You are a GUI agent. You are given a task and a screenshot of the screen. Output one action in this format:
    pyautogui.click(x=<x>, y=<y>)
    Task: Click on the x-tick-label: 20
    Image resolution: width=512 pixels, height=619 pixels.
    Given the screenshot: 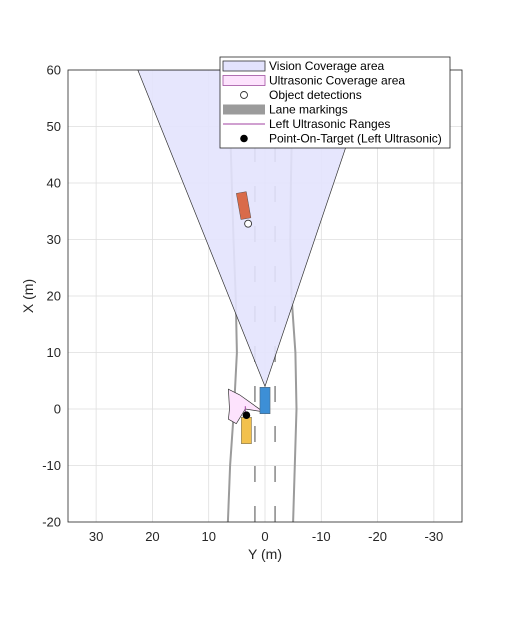 What is the action you would take?
    pyautogui.click(x=152, y=536)
    